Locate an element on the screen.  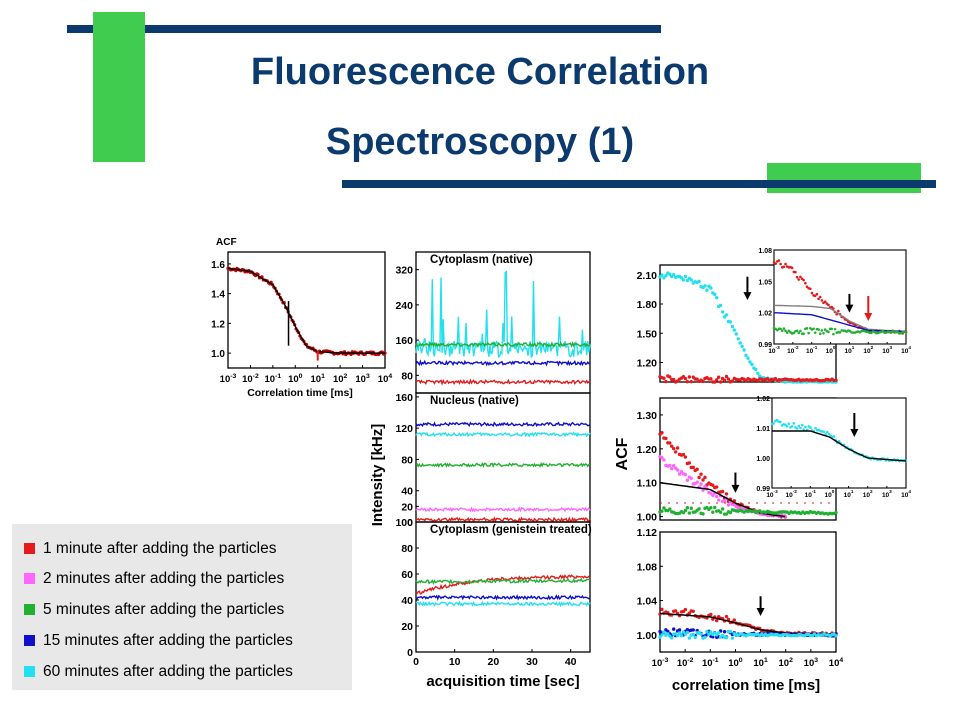
reference-acf-ylabel: ACF is located at coordinates (226, 242).